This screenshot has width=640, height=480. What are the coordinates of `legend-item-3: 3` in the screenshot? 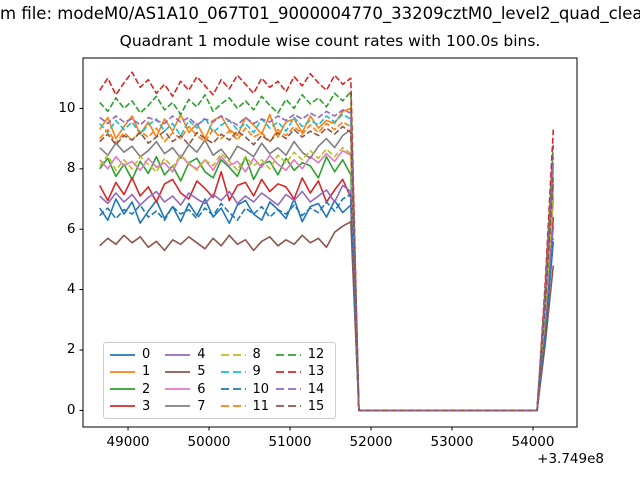 It's located at (136, 406).